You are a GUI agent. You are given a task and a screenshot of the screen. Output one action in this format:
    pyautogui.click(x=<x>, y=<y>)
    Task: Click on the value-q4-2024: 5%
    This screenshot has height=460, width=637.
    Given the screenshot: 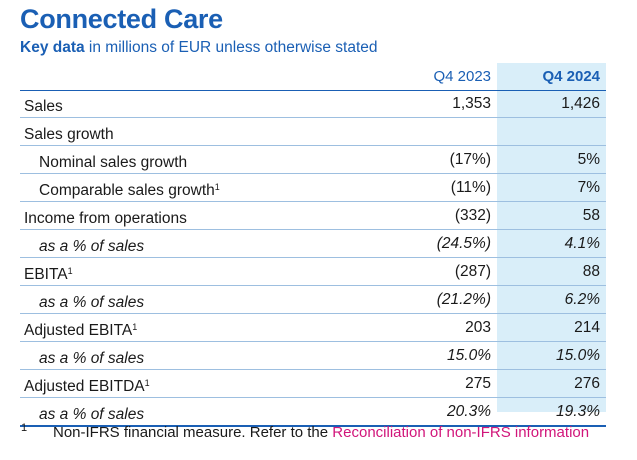 What is the action you would take?
    pyautogui.click(x=588, y=159)
    